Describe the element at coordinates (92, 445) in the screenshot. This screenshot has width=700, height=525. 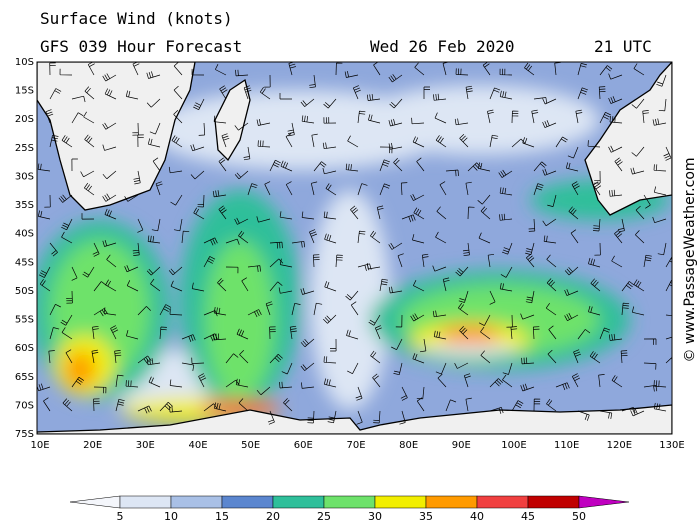
I see `lon-label: 20E` at that location.